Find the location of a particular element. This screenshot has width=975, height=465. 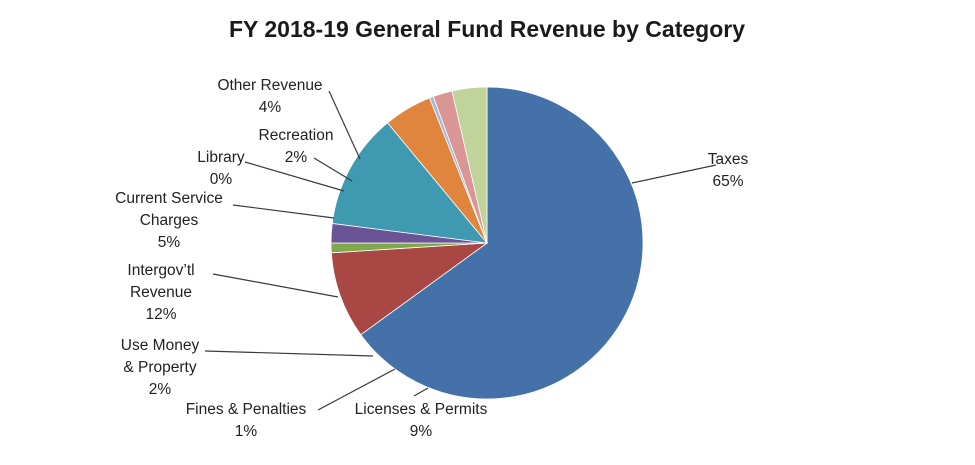

slice-label-current-service-charges: Current Service Charges 5% is located at coordinates (169, 220).